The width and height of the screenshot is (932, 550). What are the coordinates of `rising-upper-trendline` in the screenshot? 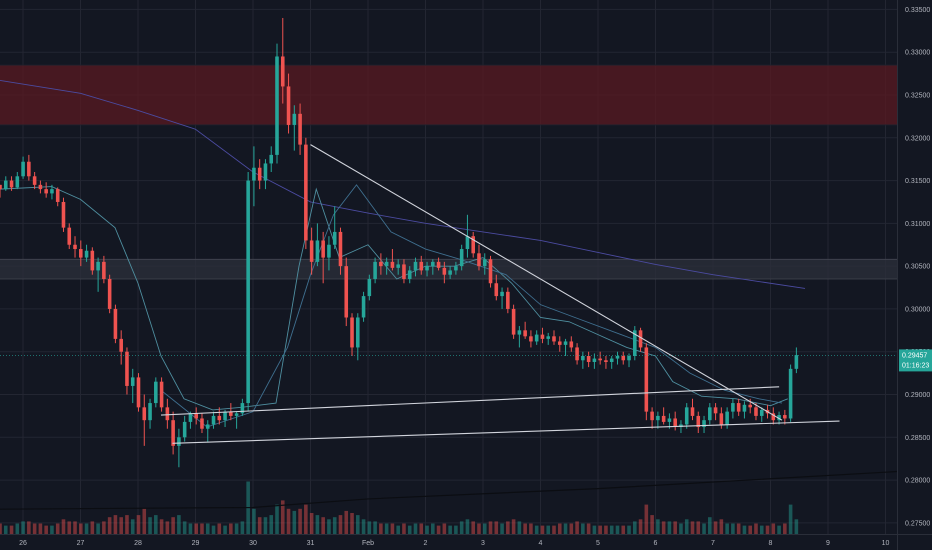 It's located at (470, 401).